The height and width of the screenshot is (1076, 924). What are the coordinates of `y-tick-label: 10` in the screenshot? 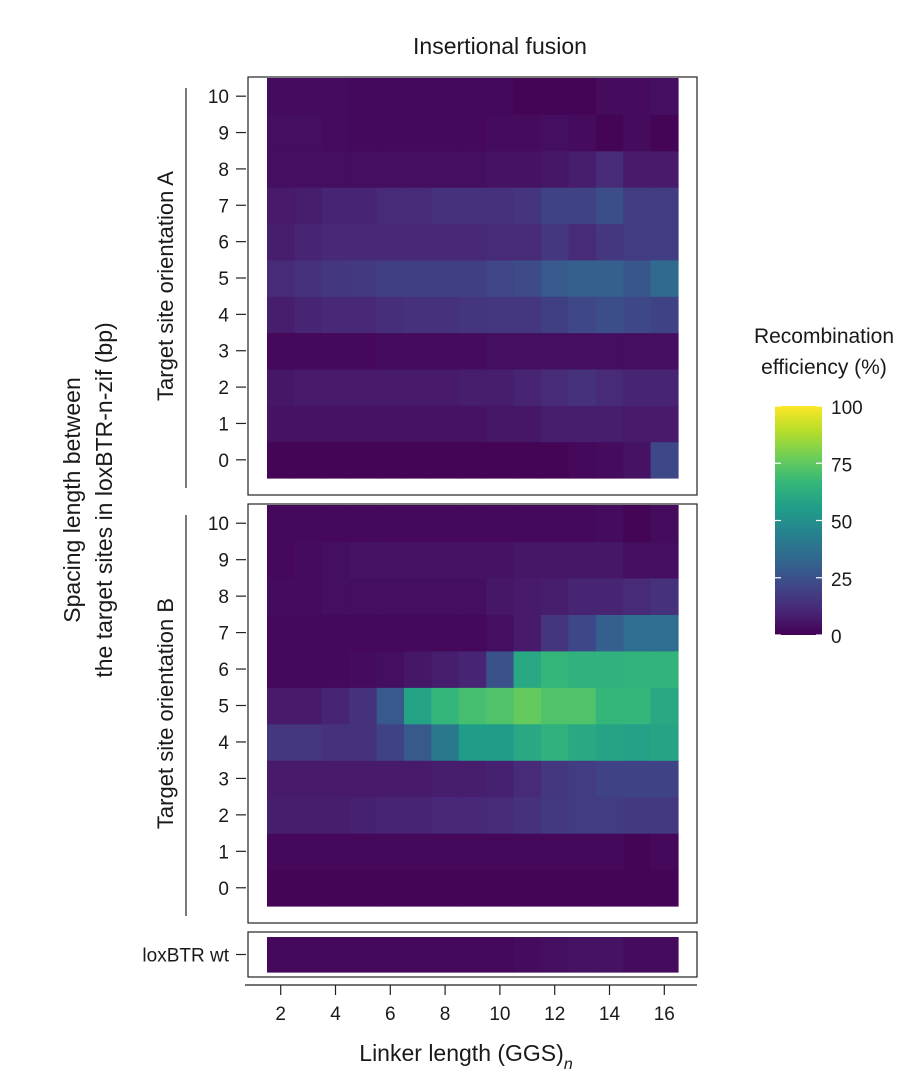 It's located at (218, 524).